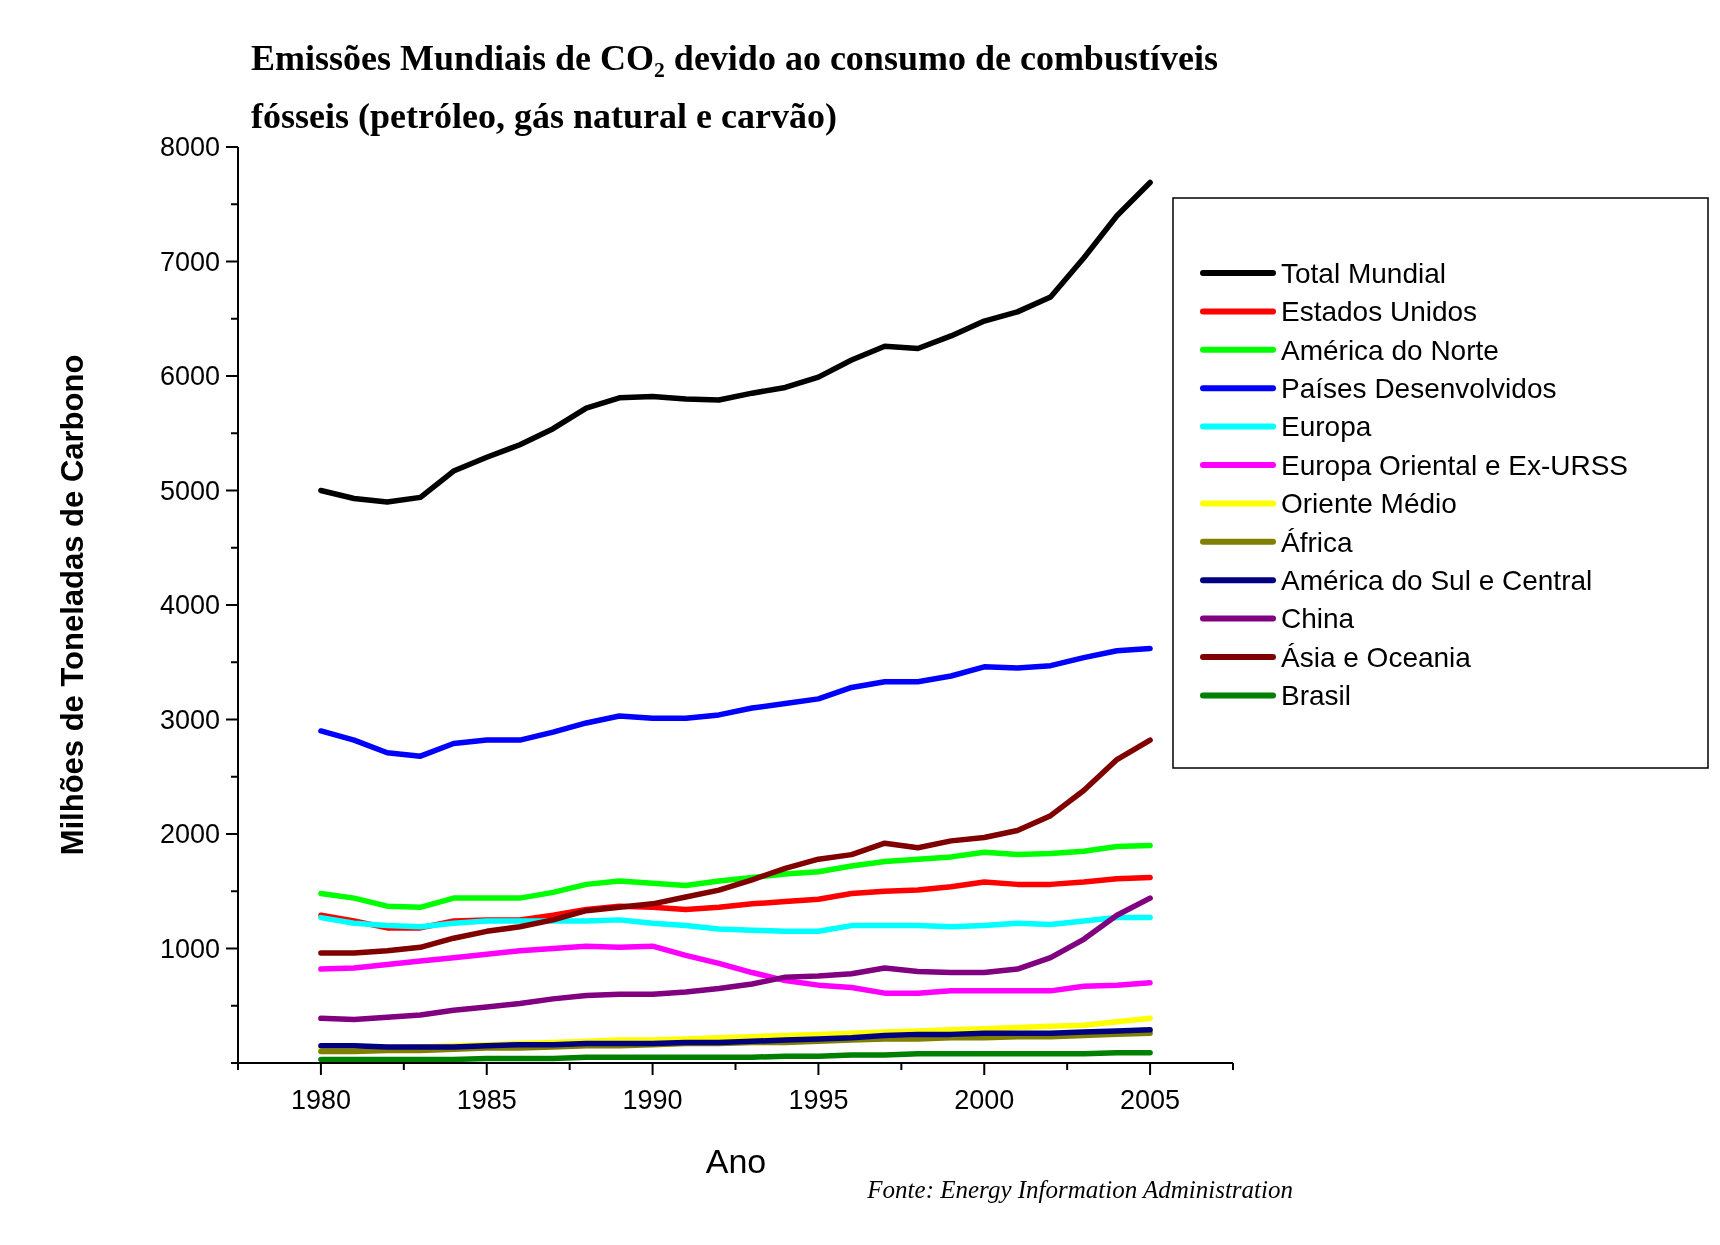 The width and height of the screenshot is (1720, 1245). I want to click on y-tick-label: 7000, so click(189, 261).